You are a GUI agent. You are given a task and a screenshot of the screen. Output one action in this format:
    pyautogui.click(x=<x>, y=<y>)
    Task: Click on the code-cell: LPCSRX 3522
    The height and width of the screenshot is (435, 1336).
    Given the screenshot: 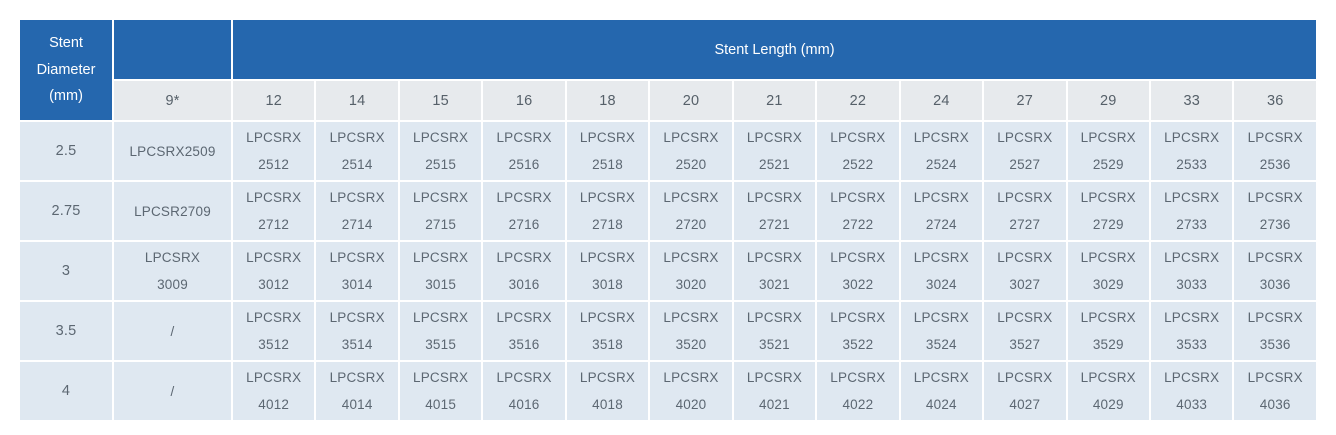 What is the action you would take?
    pyautogui.click(x=858, y=331)
    